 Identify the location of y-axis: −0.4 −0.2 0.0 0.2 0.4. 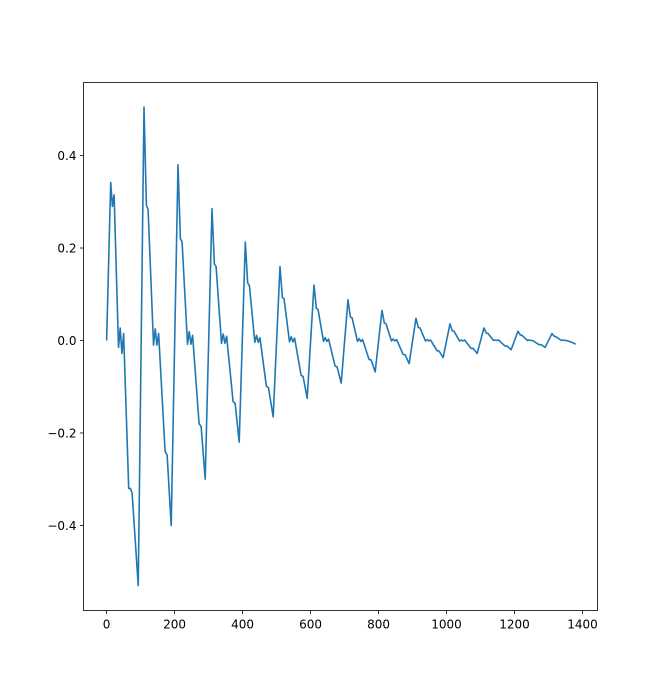
(65, 341).